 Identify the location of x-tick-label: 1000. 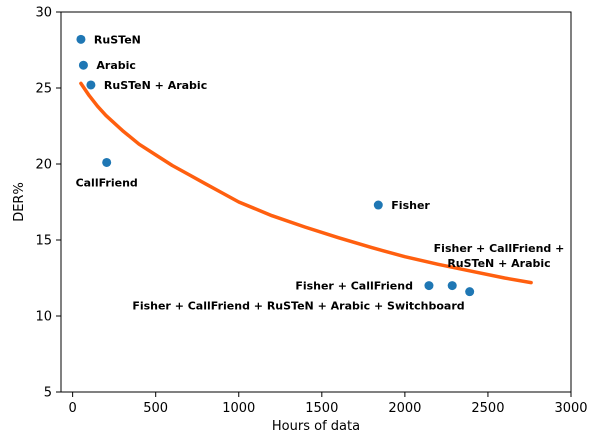
(238, 408).